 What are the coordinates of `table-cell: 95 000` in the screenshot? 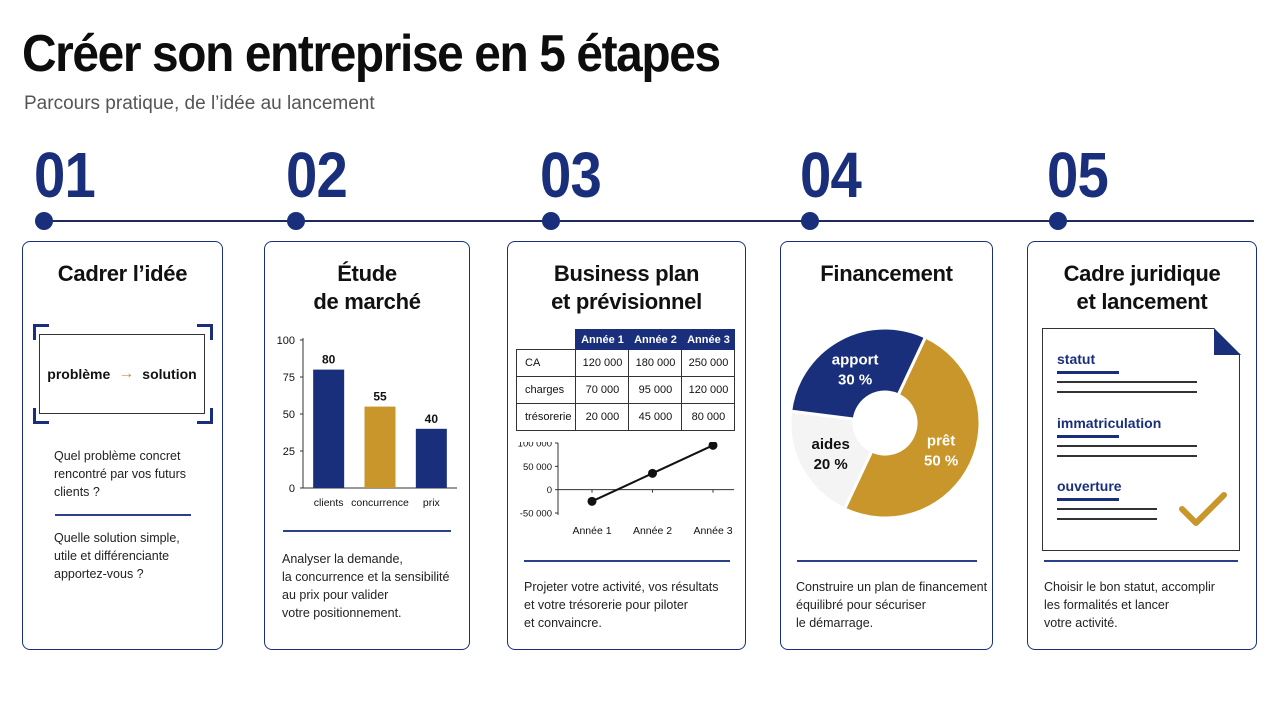 It's located at (655, 390).